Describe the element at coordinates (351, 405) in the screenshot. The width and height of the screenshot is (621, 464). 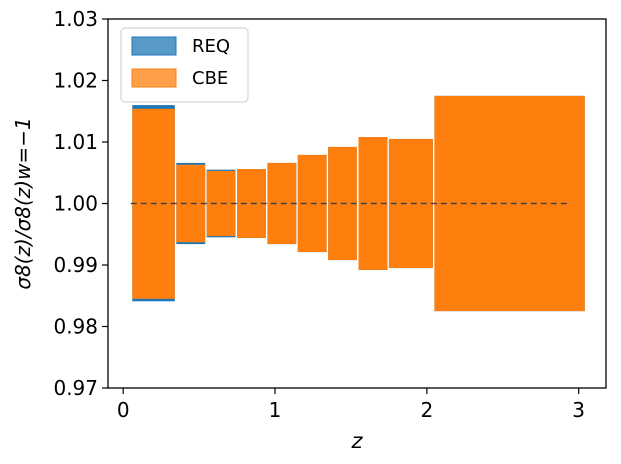
I see `x-axis-ticks: 0 1 2 3` at that location.